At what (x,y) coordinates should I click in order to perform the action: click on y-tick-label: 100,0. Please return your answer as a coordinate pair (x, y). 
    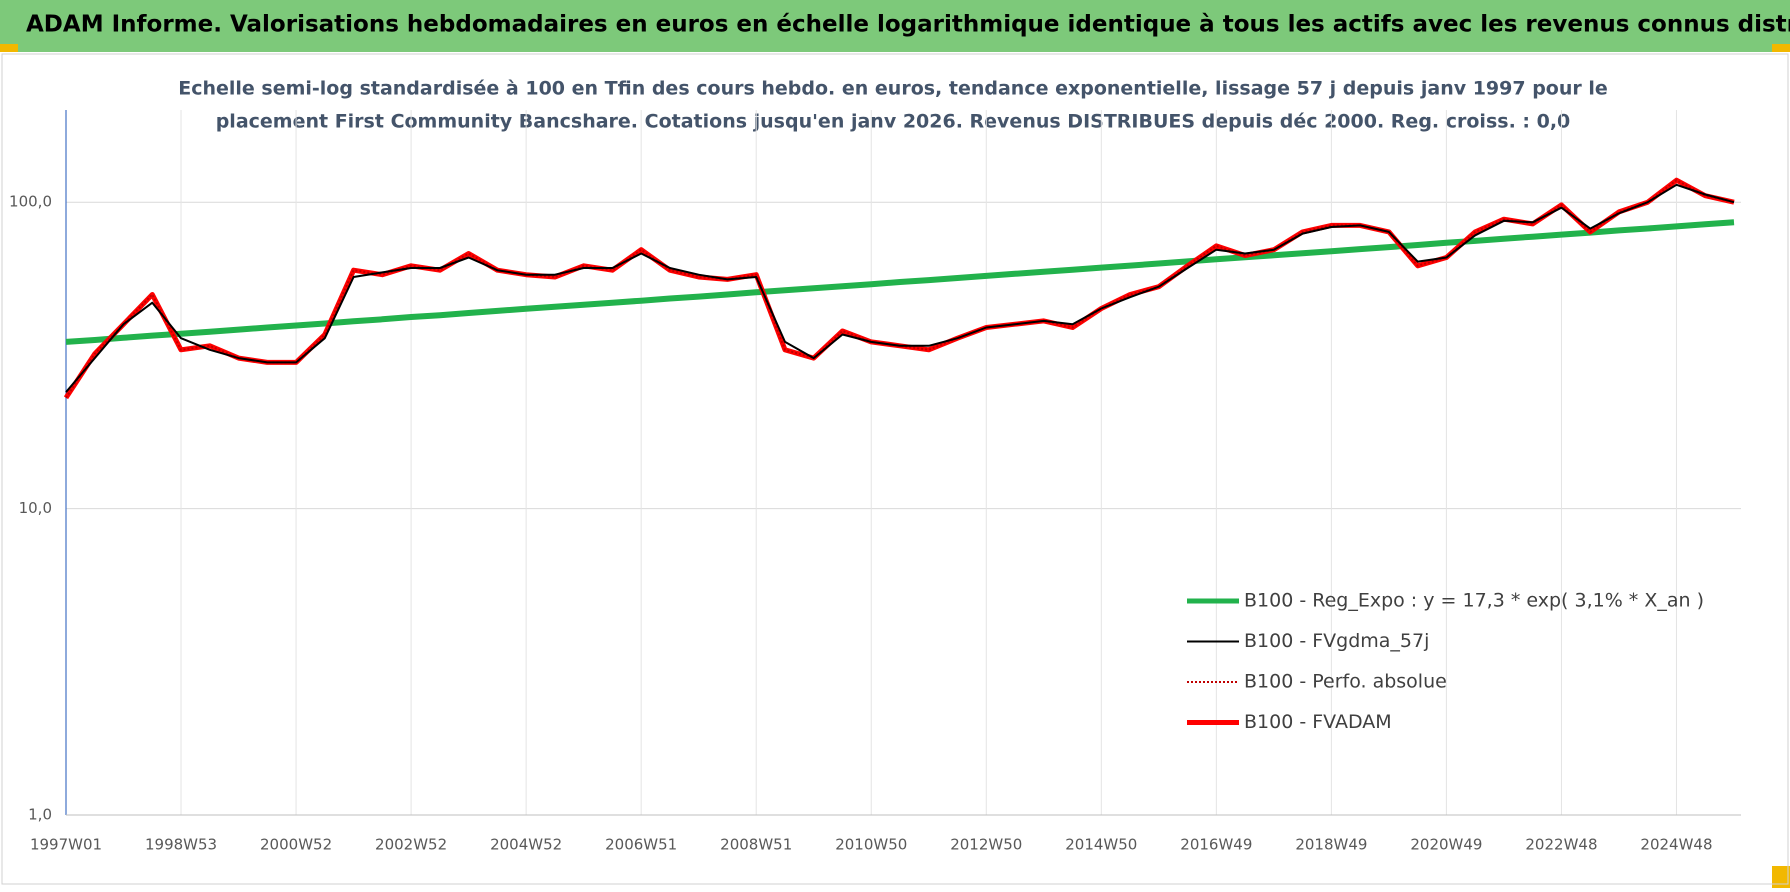
    Looking at the image, I should click on (30, 202).